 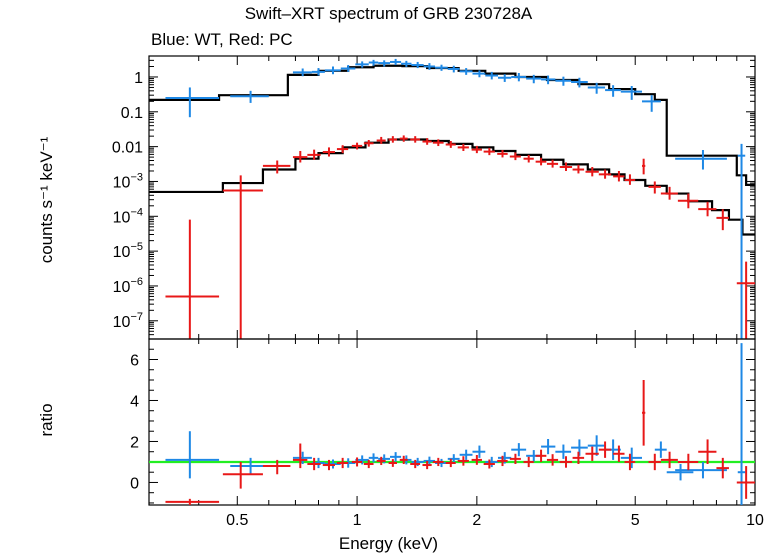 I want to click on y-tick-label: 10⁻⁴, so click(x=128, y=216).